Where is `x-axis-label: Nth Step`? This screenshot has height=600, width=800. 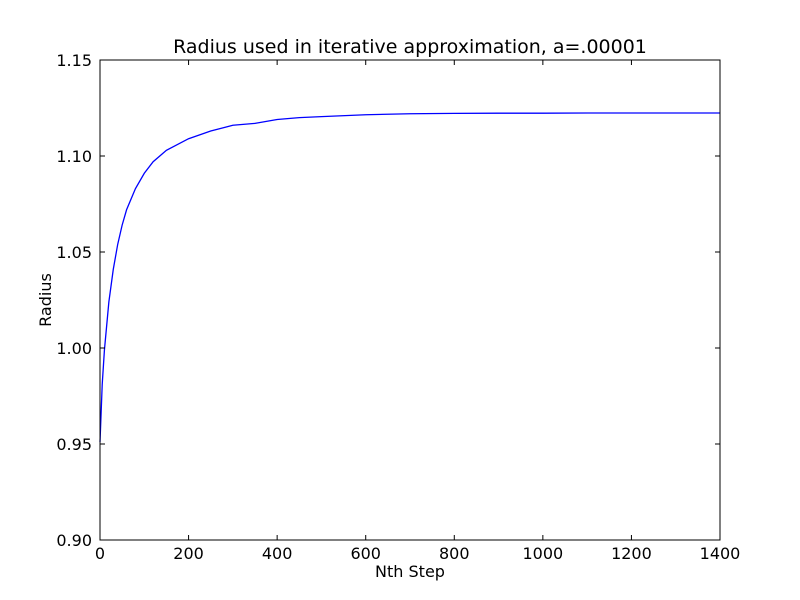
x-axis-label: Nth Step is located at coordinates (410, 571).